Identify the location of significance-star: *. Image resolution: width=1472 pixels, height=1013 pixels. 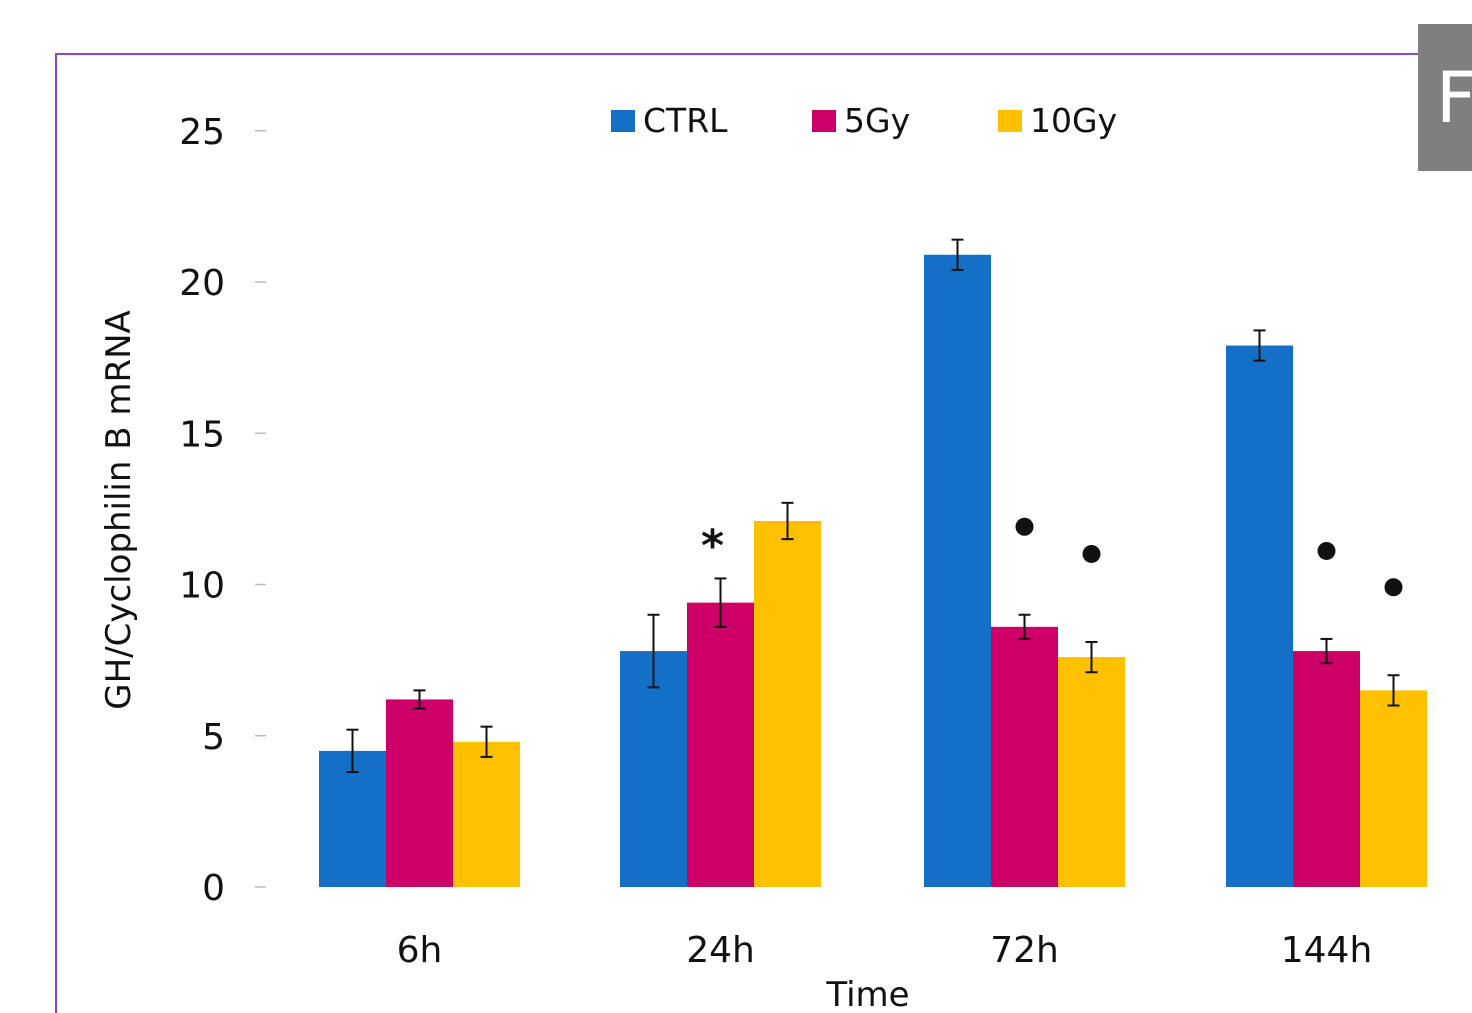
(712, 545).